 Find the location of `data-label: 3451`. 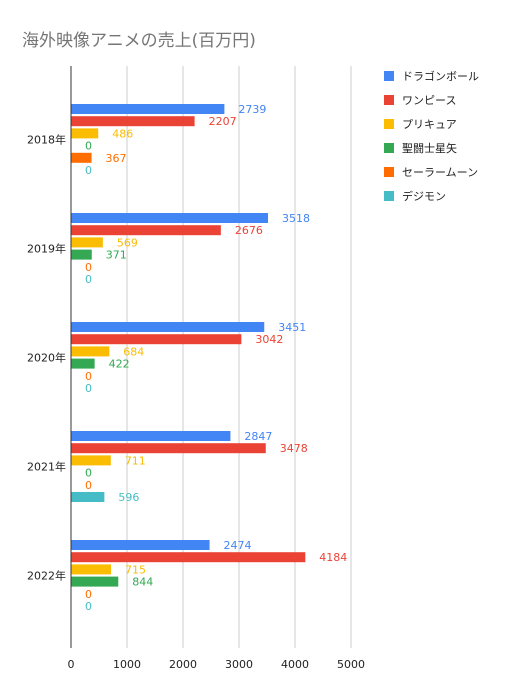

data-label: 3451 is located at coordinates (292, 327).